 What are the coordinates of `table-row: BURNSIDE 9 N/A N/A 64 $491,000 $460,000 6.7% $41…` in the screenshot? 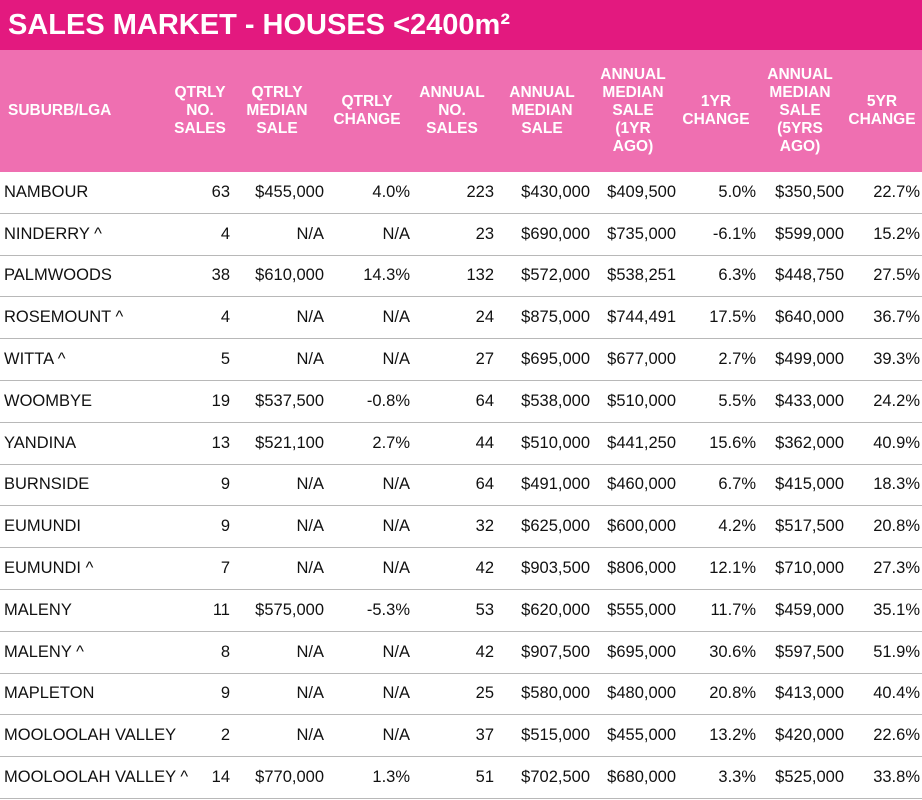 It's located at (461, 486).